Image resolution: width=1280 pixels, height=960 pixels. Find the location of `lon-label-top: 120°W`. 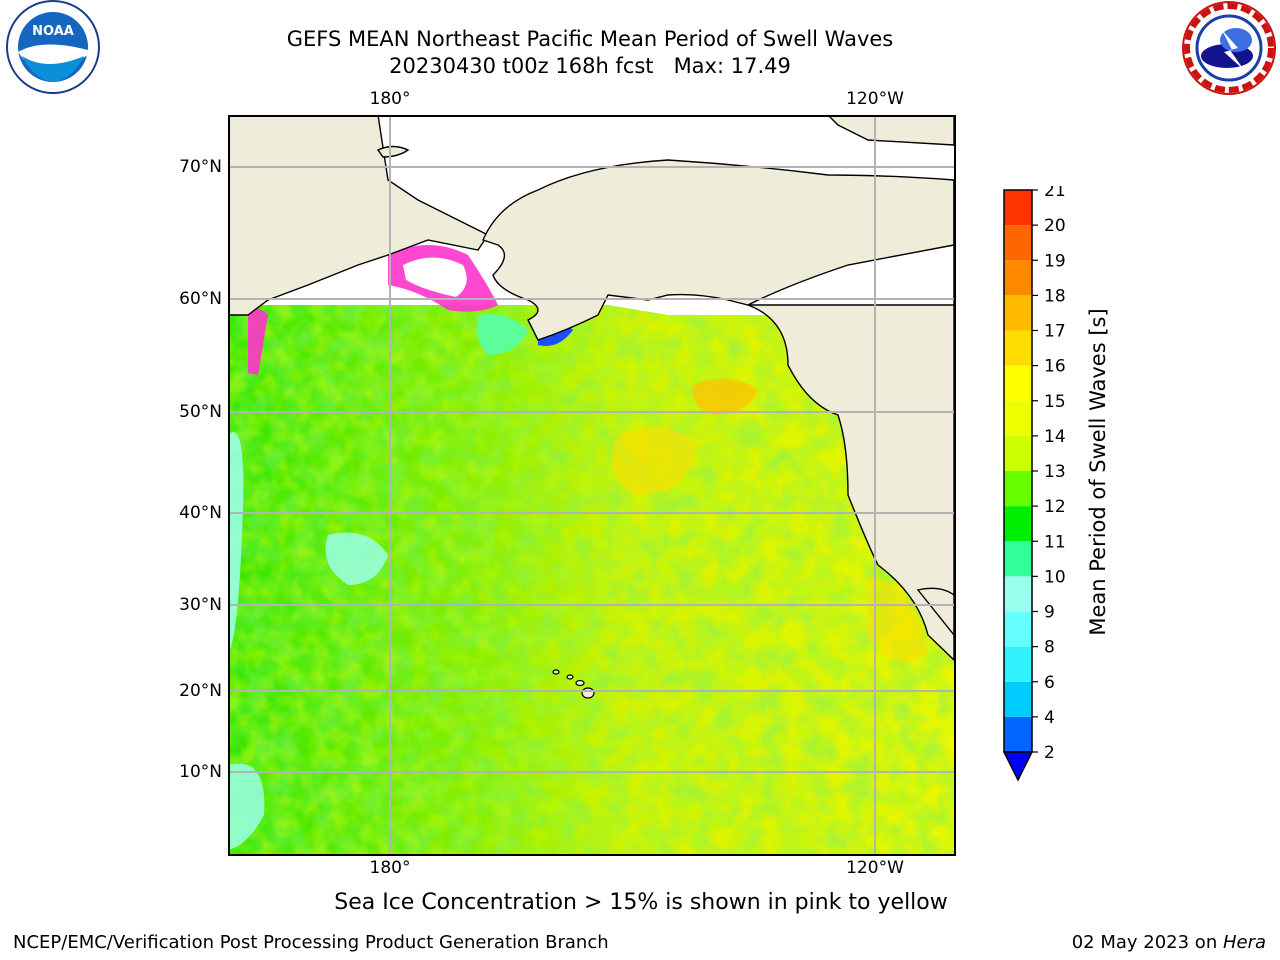

lon-label-top: 120°W is located at coordinates (875, 99).